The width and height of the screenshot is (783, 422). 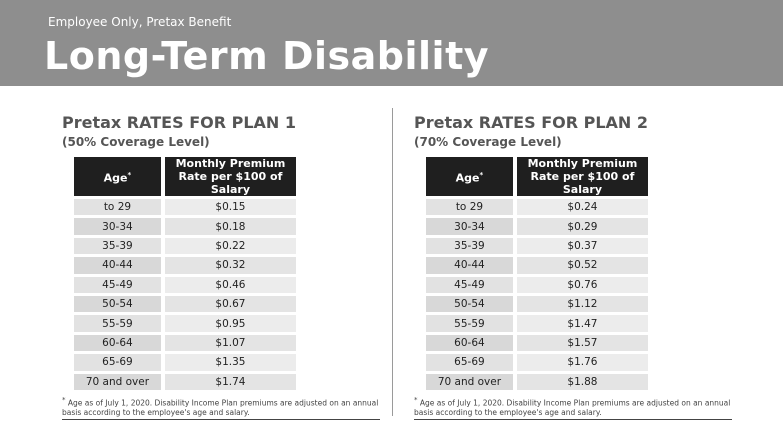 I want to click on plan-2-bottom-rule, so click(x=573, y=419).